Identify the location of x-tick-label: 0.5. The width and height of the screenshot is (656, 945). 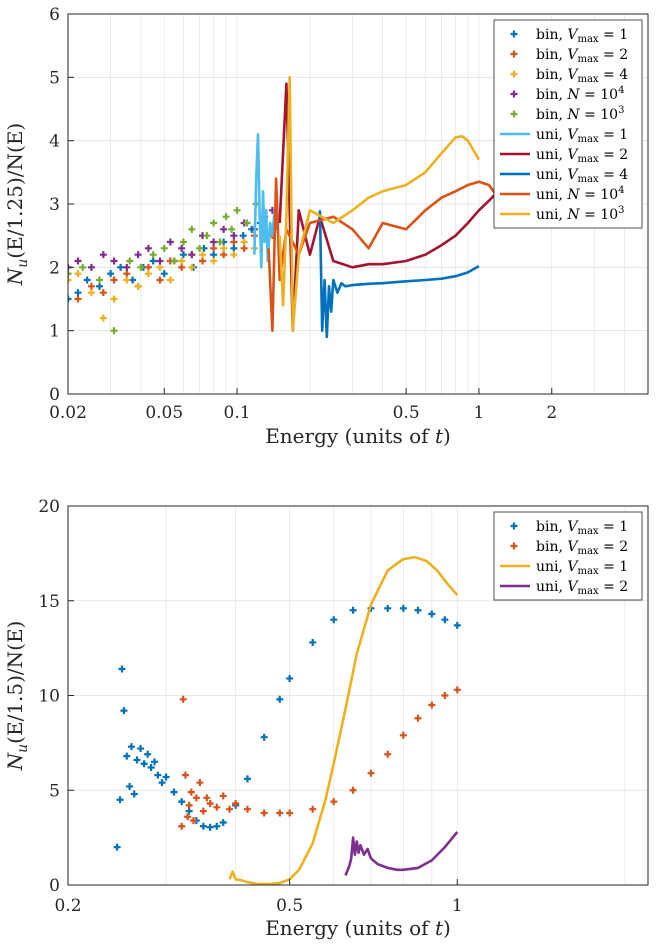
(406, 413).